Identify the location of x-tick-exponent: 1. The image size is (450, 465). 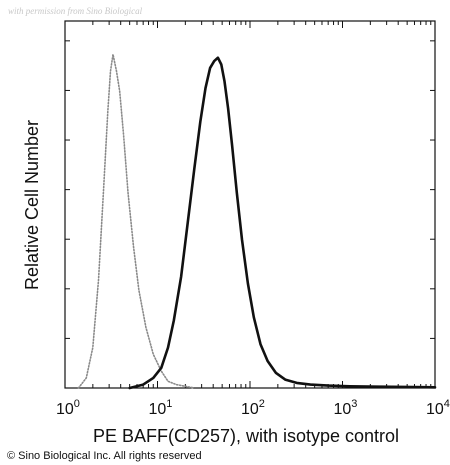
(169, 404).